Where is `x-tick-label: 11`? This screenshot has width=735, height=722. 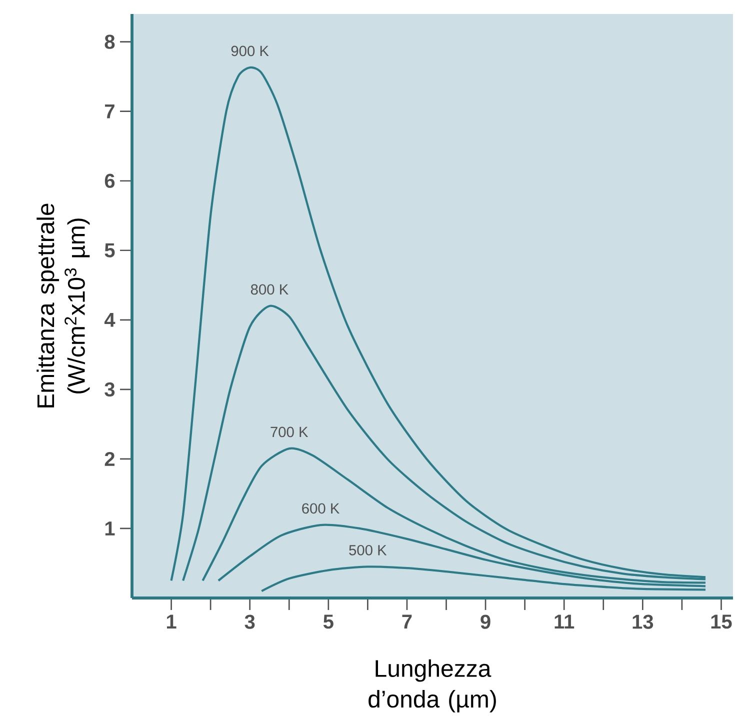 x-tick-label: 11 is located at coordinates (564, 621).